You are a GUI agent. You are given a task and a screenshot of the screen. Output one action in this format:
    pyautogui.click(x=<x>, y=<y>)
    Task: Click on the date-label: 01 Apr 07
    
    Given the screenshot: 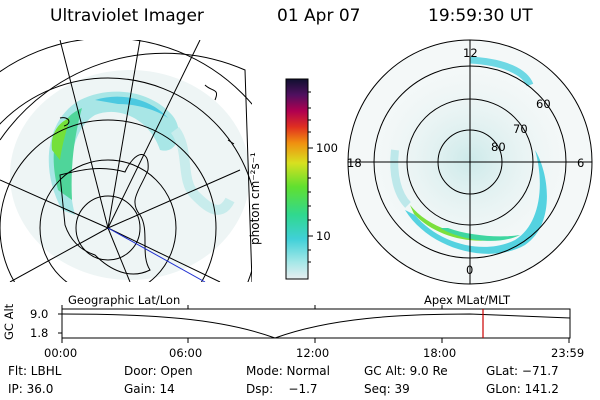 What is the action you would take?
    pyautogui.click(x=319, y=16)
    